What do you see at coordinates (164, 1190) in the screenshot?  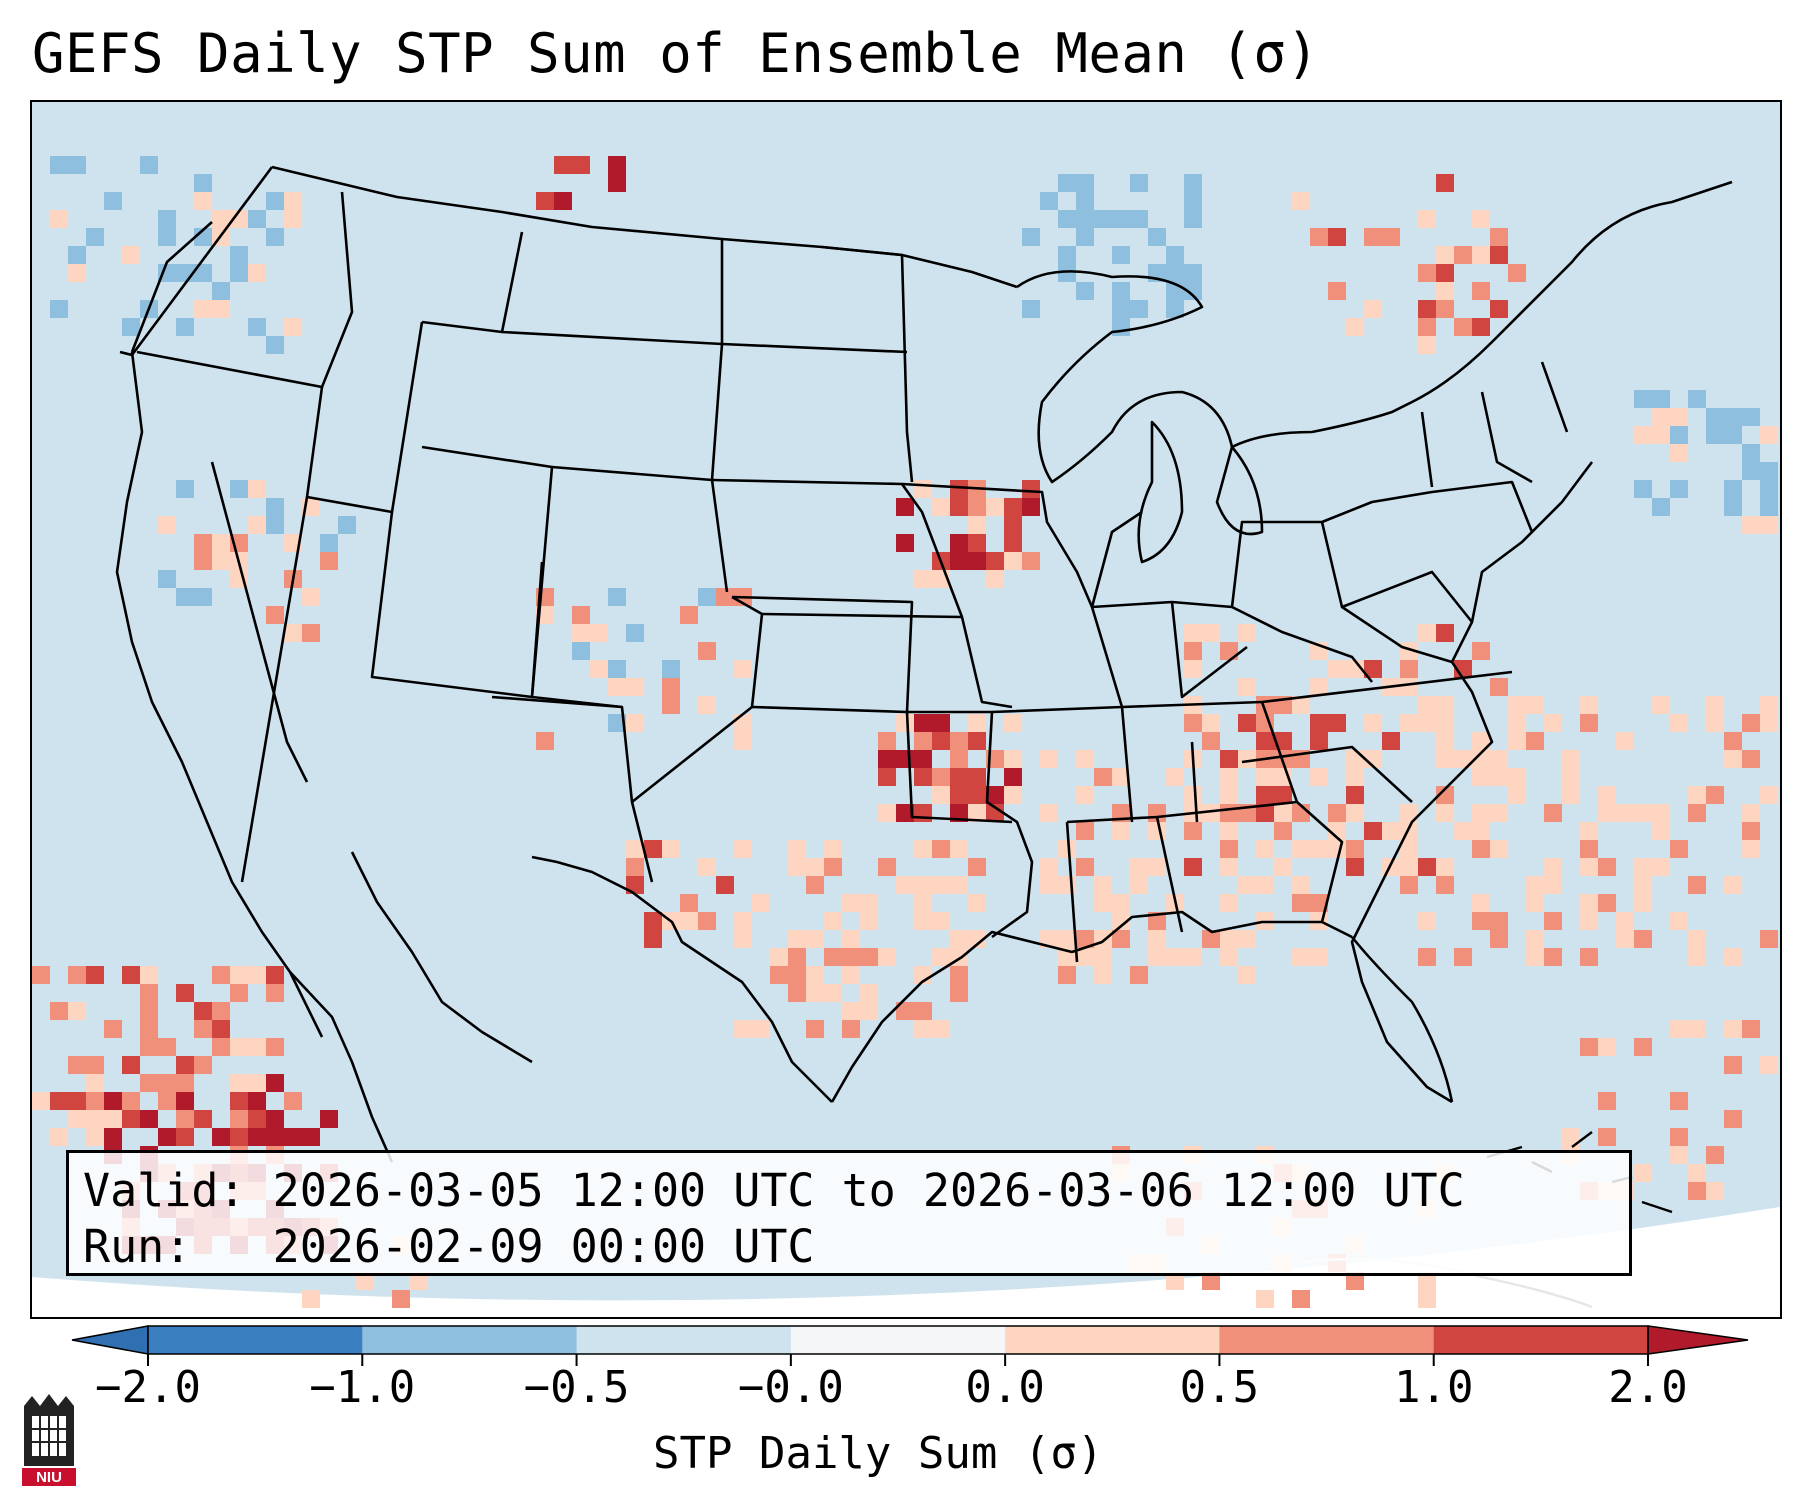 I see `valid-label: Valid:` at bounding box center [164, 1190].